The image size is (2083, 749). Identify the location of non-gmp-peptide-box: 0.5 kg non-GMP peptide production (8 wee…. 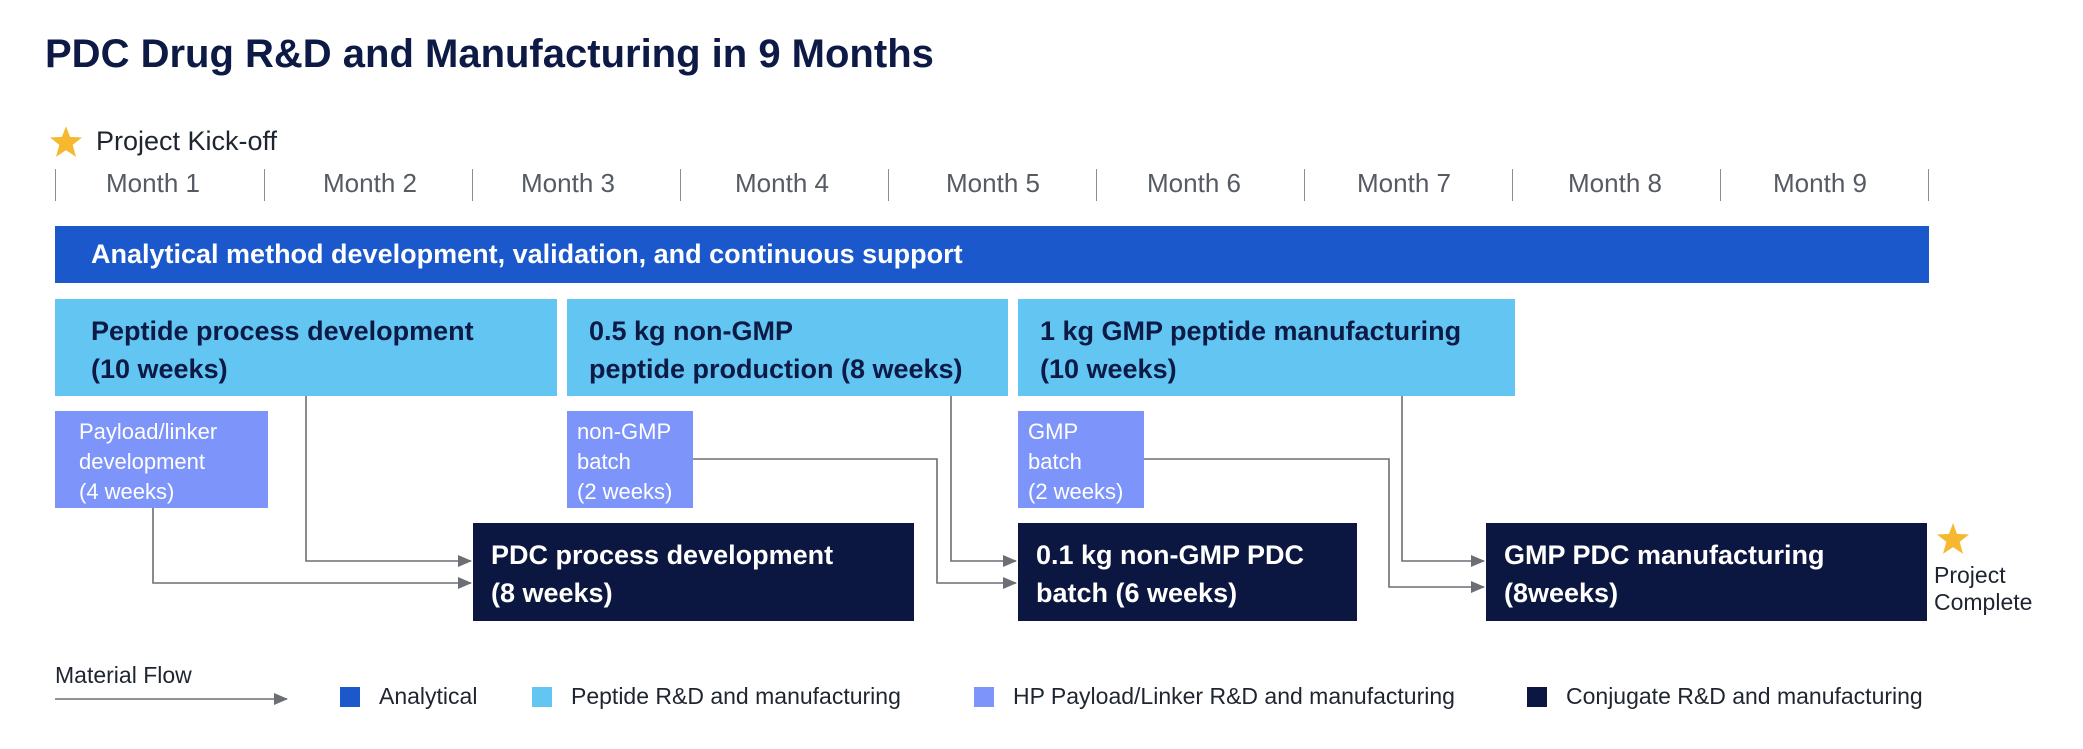
(787, 347).